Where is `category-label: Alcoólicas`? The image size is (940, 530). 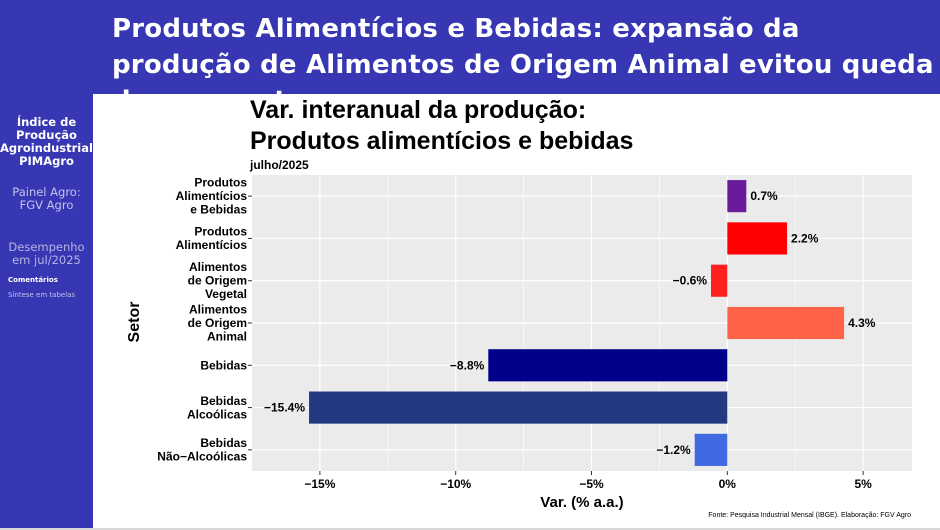 category-label: Alcoólicas is located at coordinates (217, 414).